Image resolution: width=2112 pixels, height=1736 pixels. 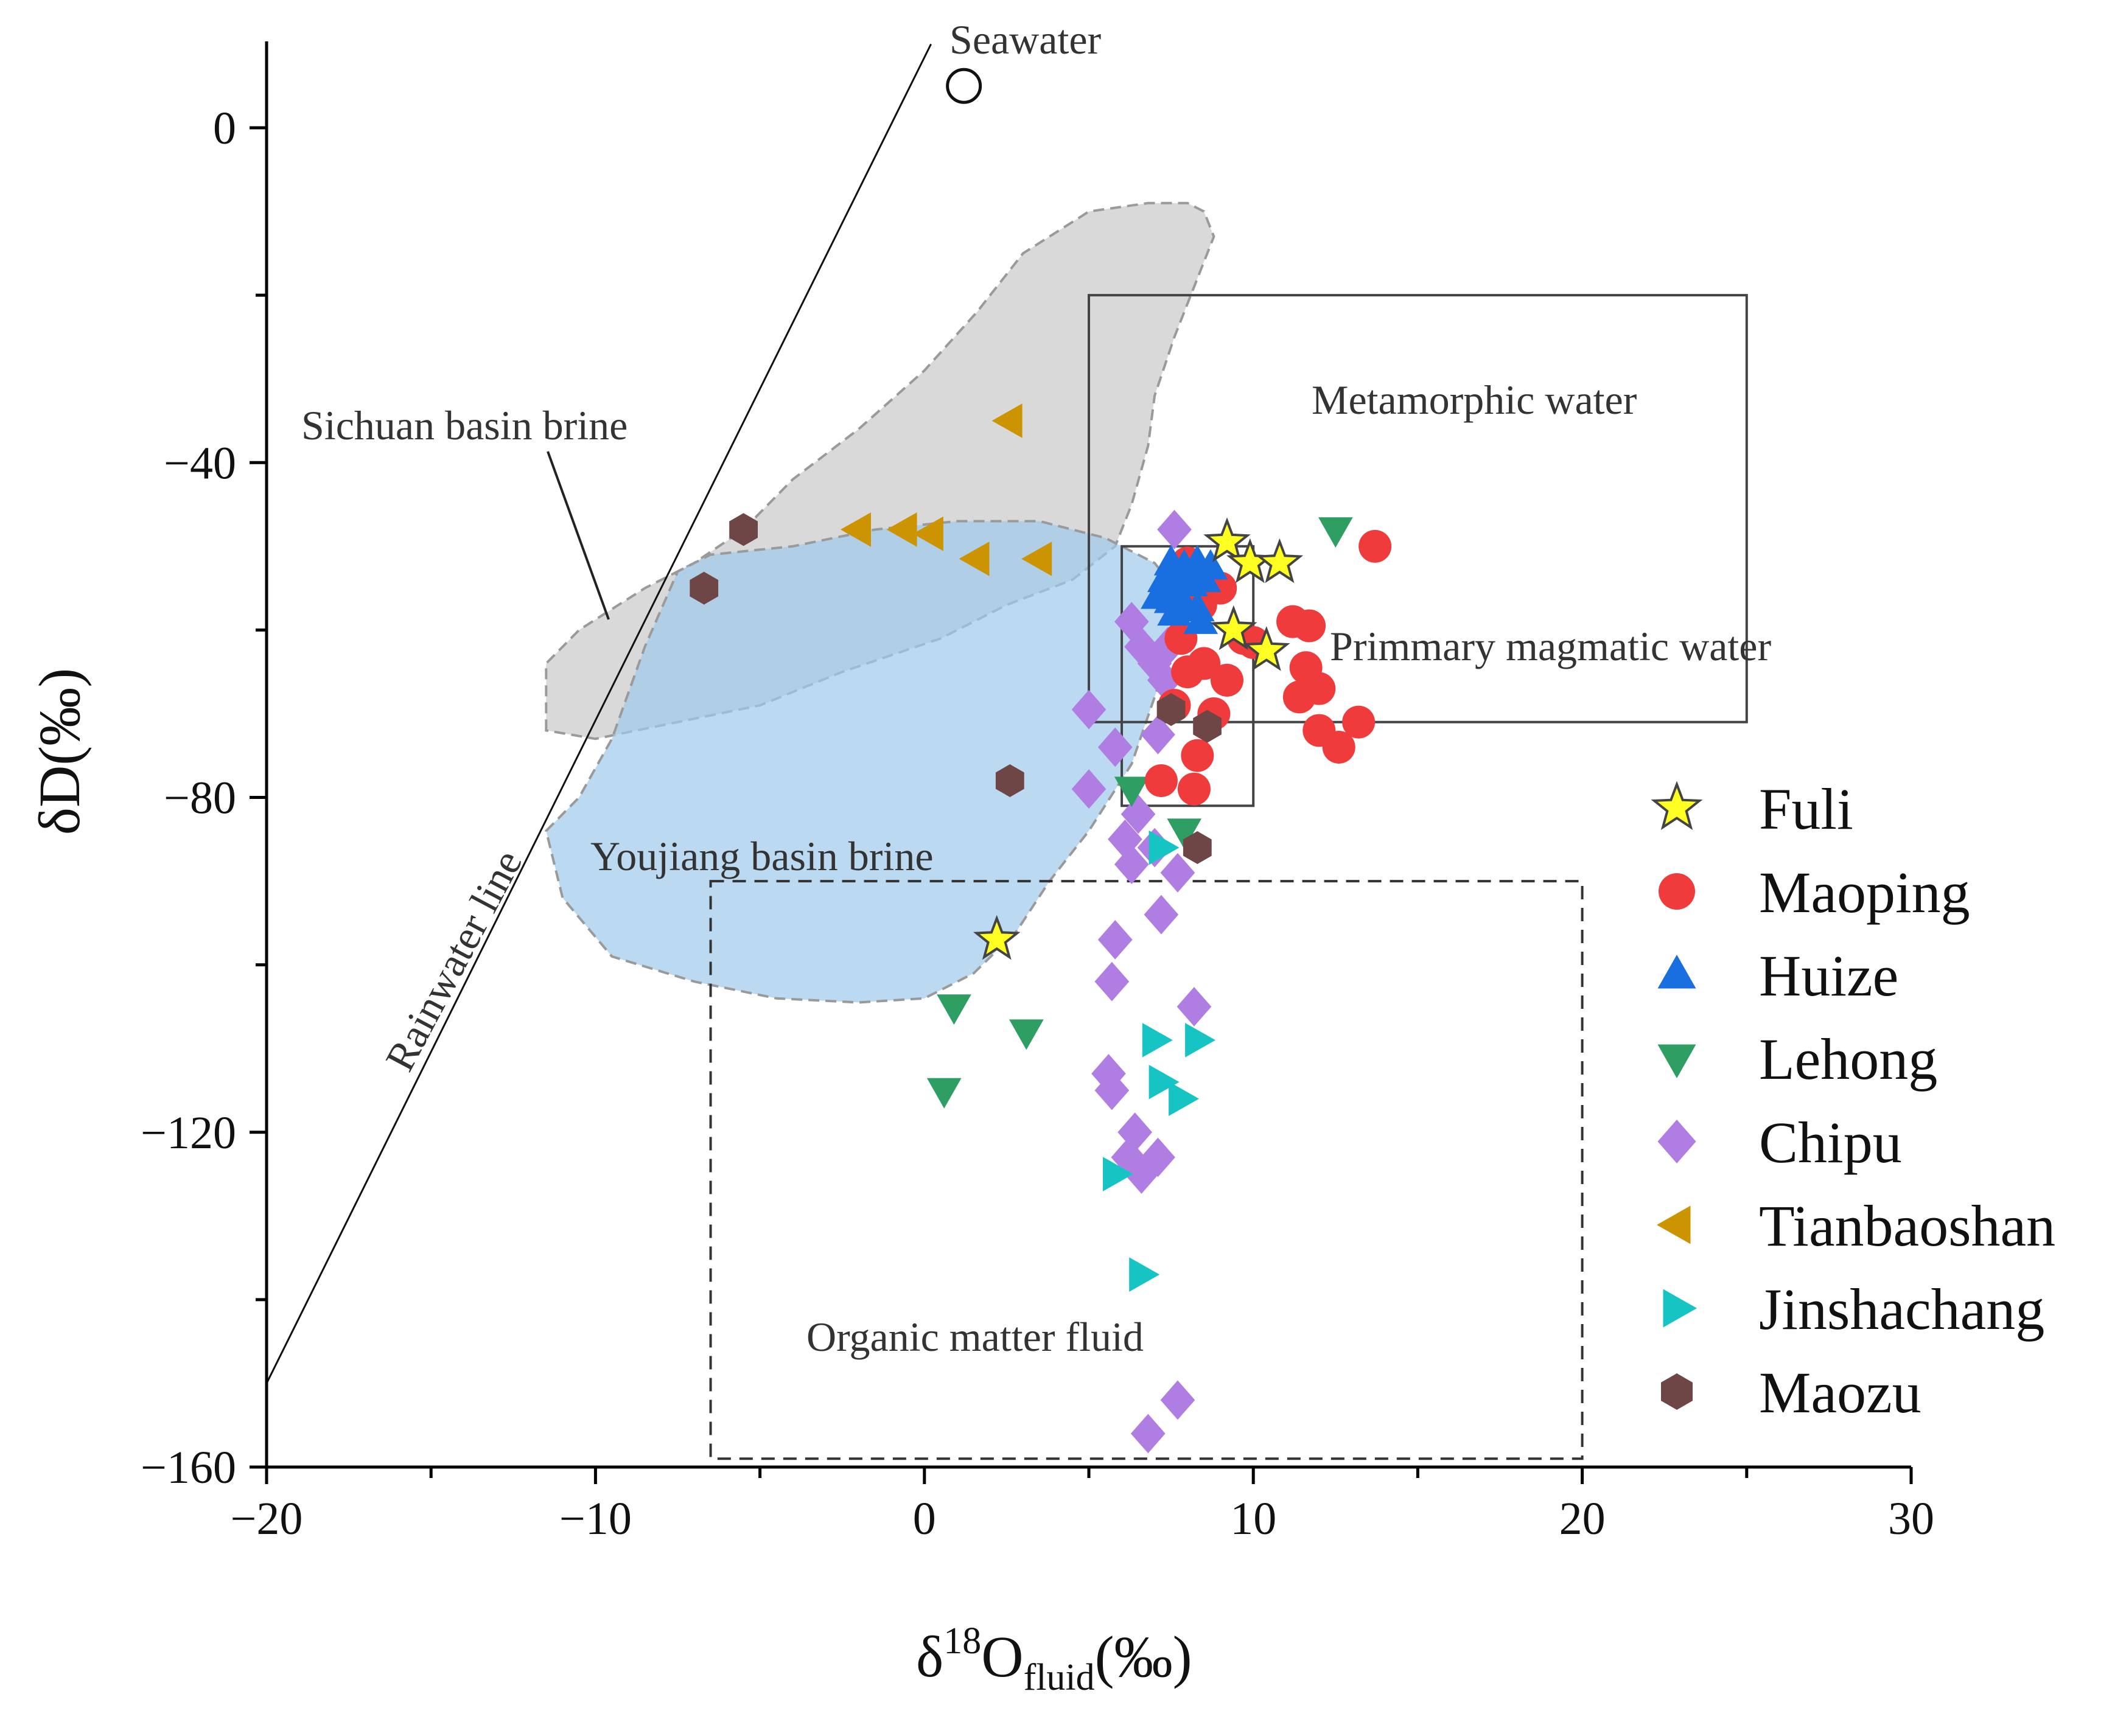 What do you see at coordinates (956, 688) in the screenshot?
I see `series-maozu` at bounding box center [956, 688].